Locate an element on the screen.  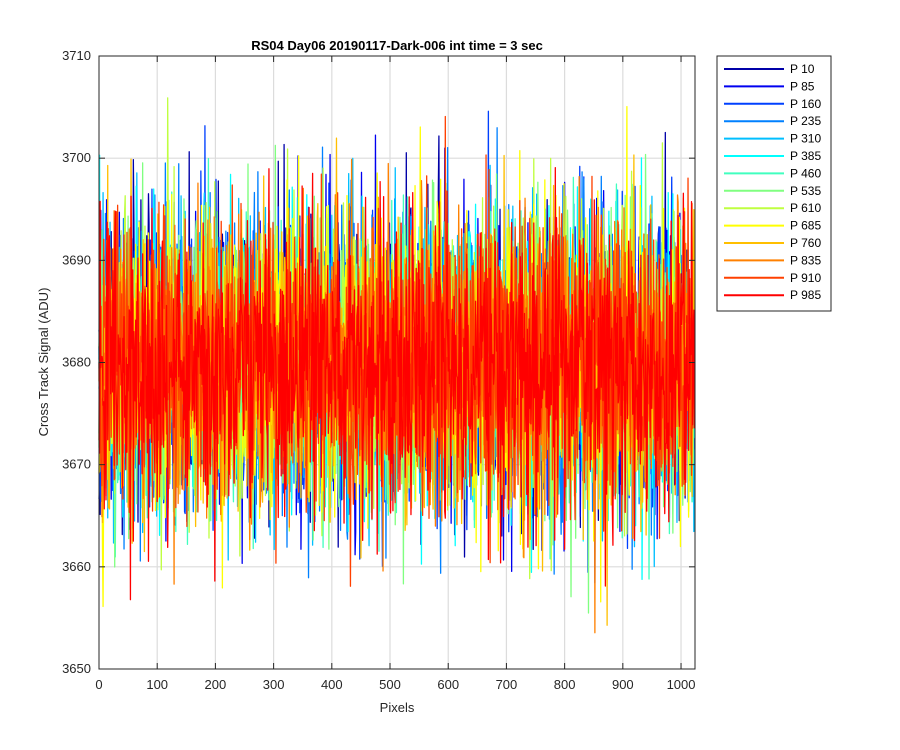
y-tick-label: 3650 is located at coordinates (76, 668).